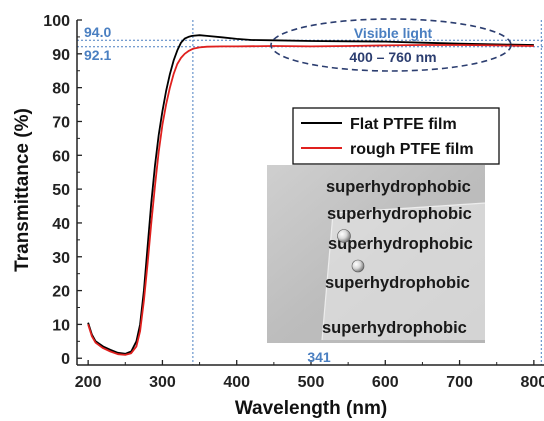  What do you see at coordinates (319, 357) in the screenshot?
I see `cutoff-wavelength-label: 341` at bounding box center [319, 357].